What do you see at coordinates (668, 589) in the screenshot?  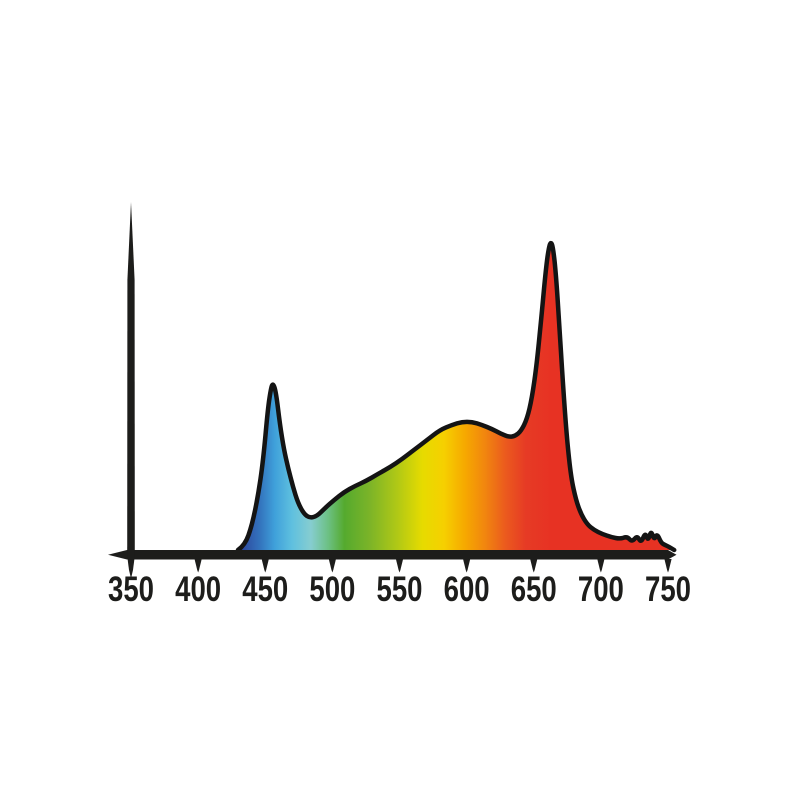 I see `x-tick-label: 750` at bounding box center [668, 589].